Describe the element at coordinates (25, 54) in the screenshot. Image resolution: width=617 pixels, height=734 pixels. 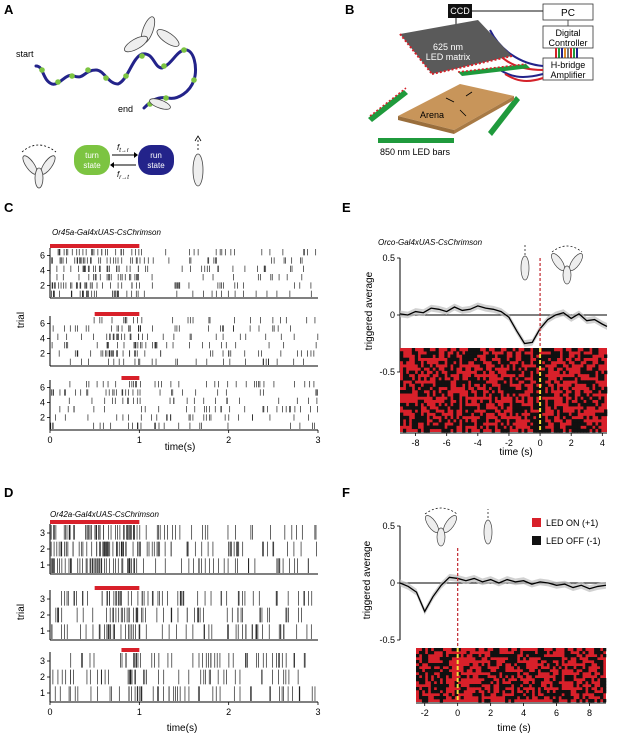
I see `start-label: start` at that location.